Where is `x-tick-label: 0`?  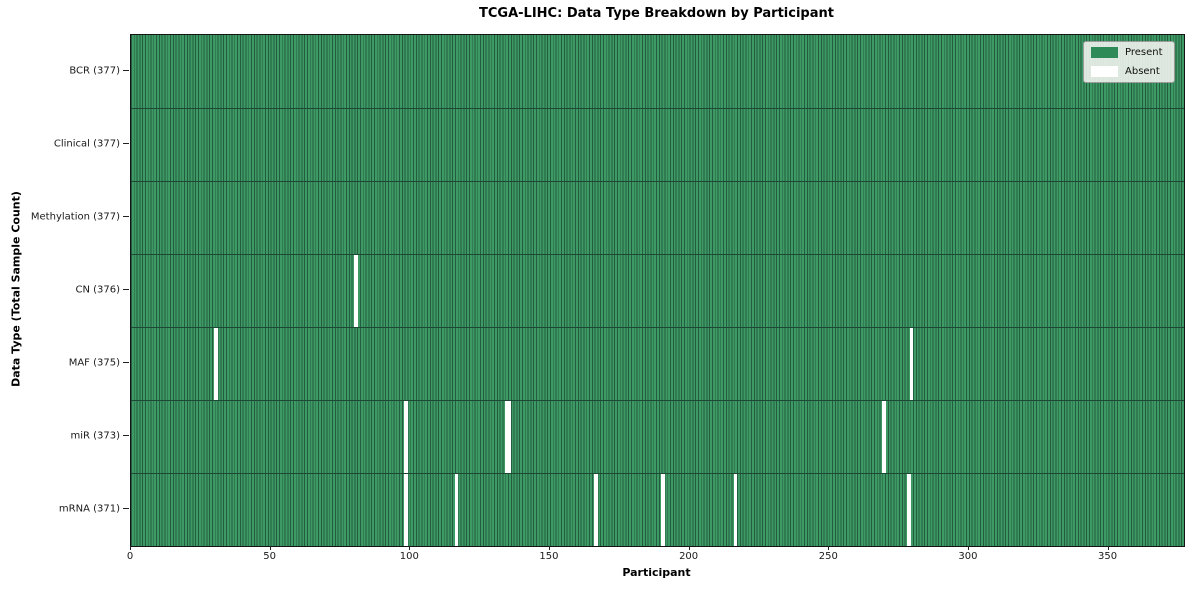 x-tick-label: 0 is located at coordinates (130, 556).